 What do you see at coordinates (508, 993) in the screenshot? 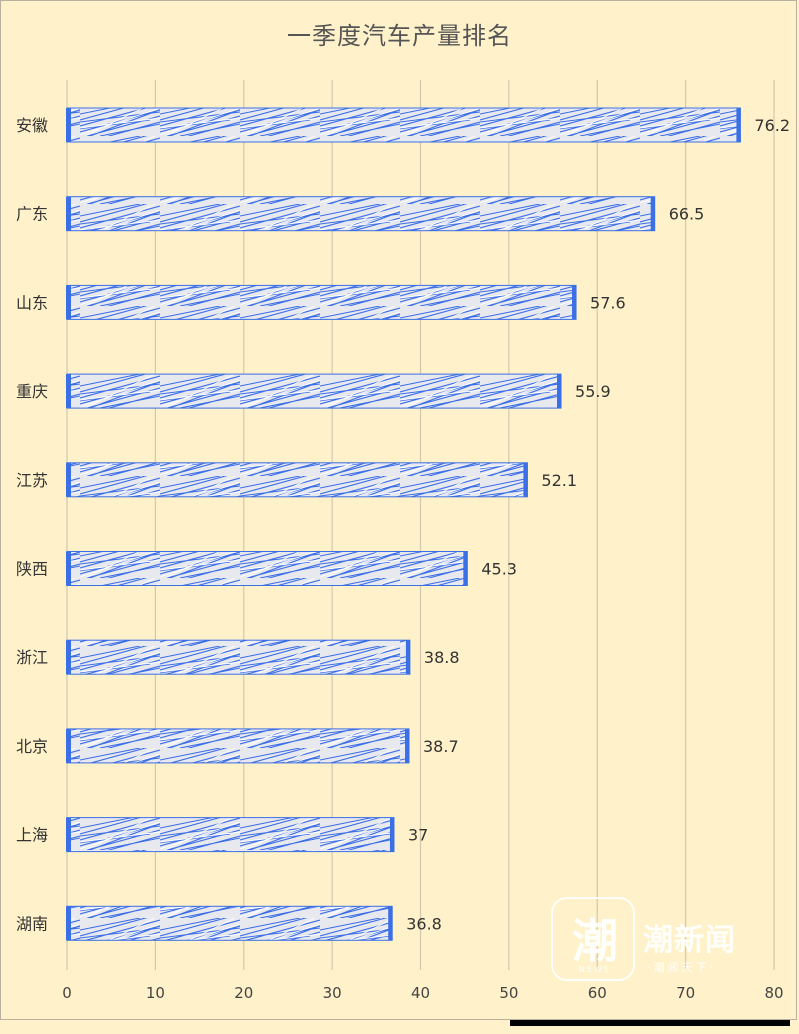
I see `x-tick-label: 50` at bounding box center [508, 993].